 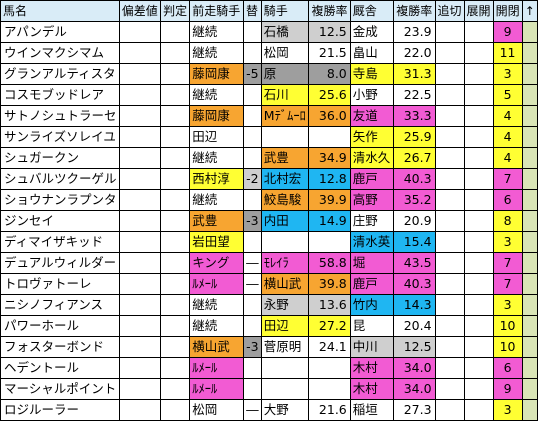 I want to click on prev-jockey-cell: ﾙﾒｰﾙ, so click(x=216, y=284).